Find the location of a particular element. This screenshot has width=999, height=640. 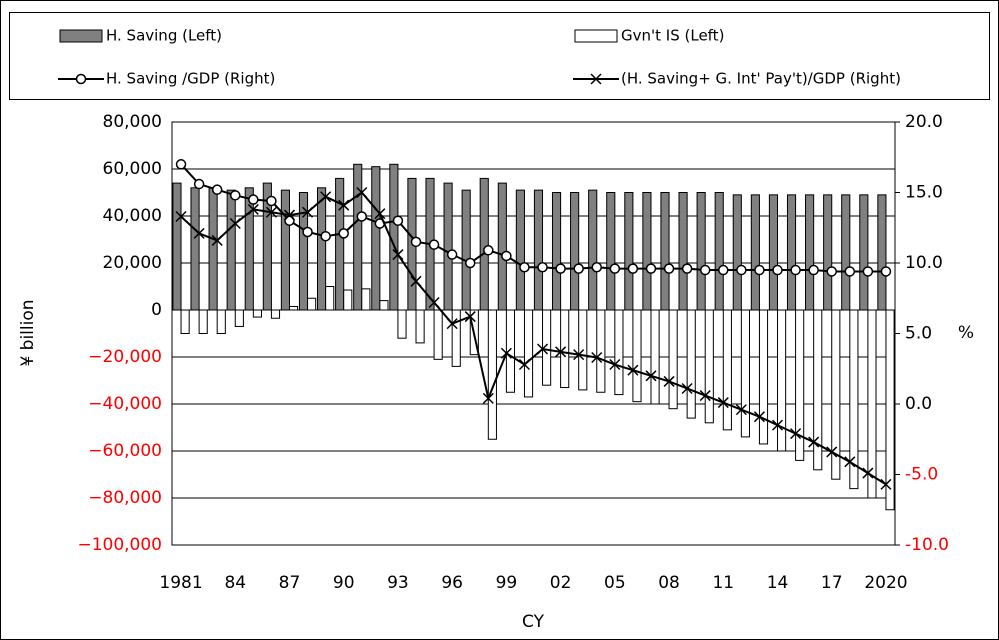

y-tick-label: 80,000 is located at coordinates (132, 122).